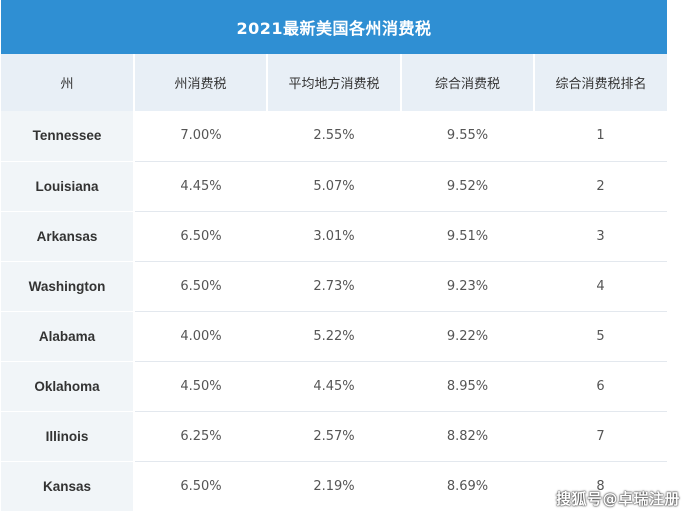  Describe the element at coordinates (200, 336) in the screenshot. I see `state-tax-cell: 4.00%` at that location.